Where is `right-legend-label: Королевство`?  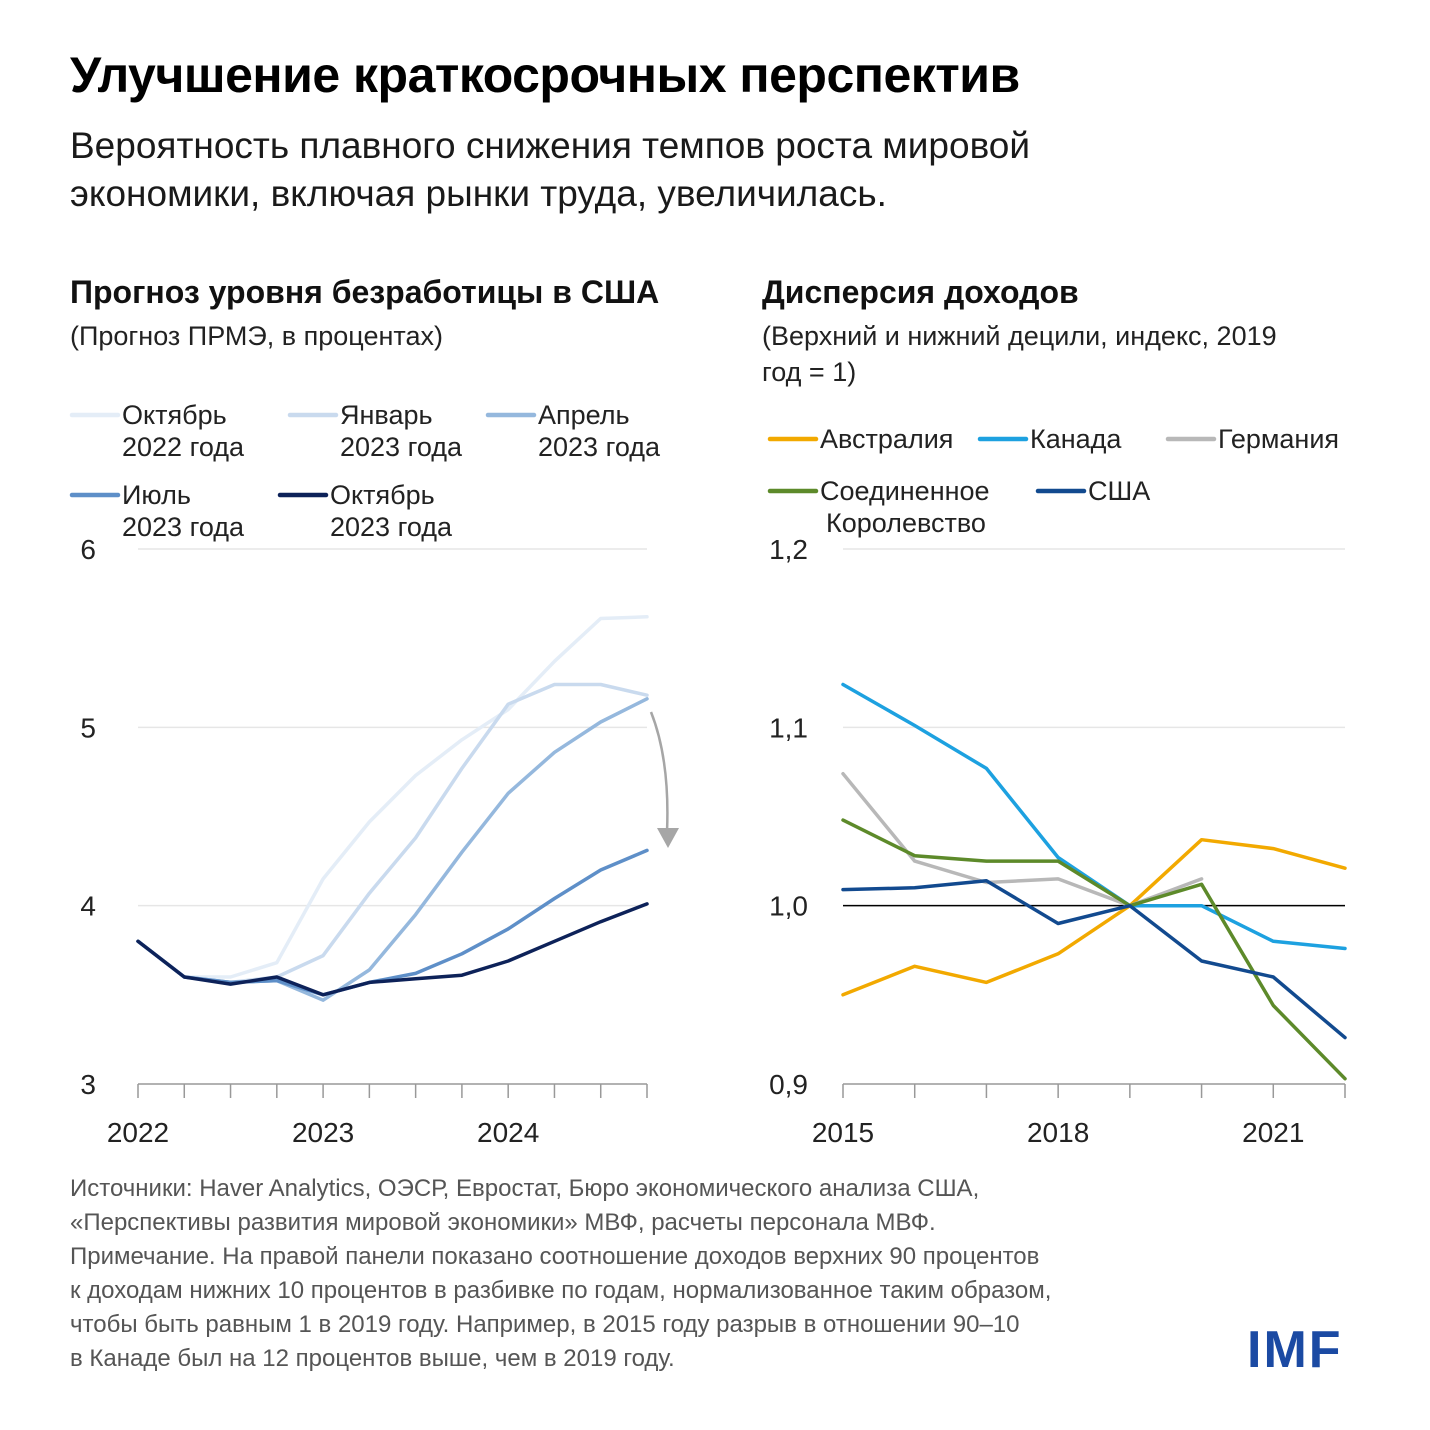 right-legend-label: Королевство is located at coordinates (906, 523).